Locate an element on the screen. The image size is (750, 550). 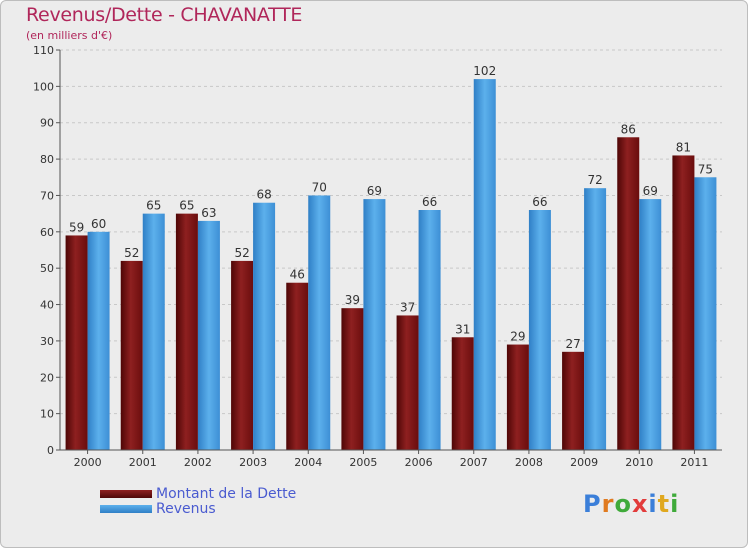
x-tick-label: 2001 is located at coordinates (143, 462).